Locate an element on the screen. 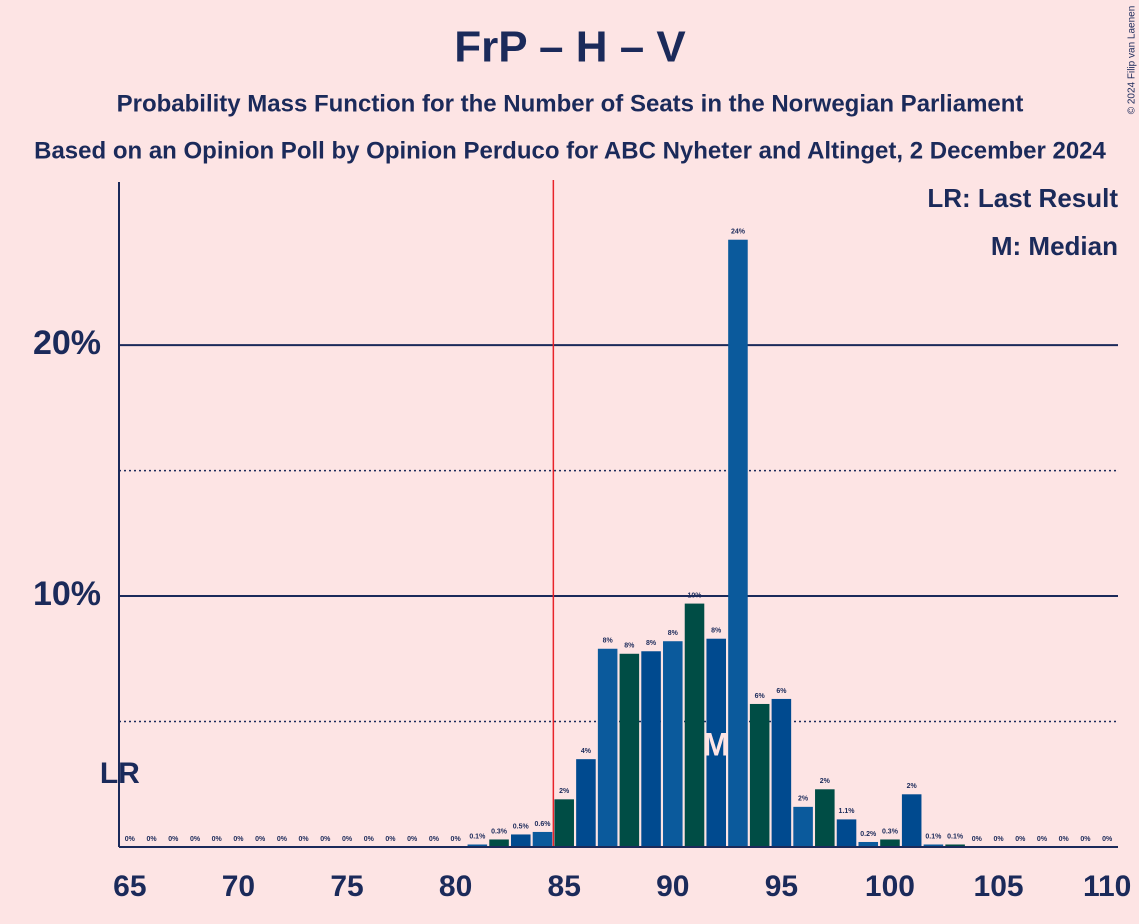  median-label: M is located at coordinates (716, 744).